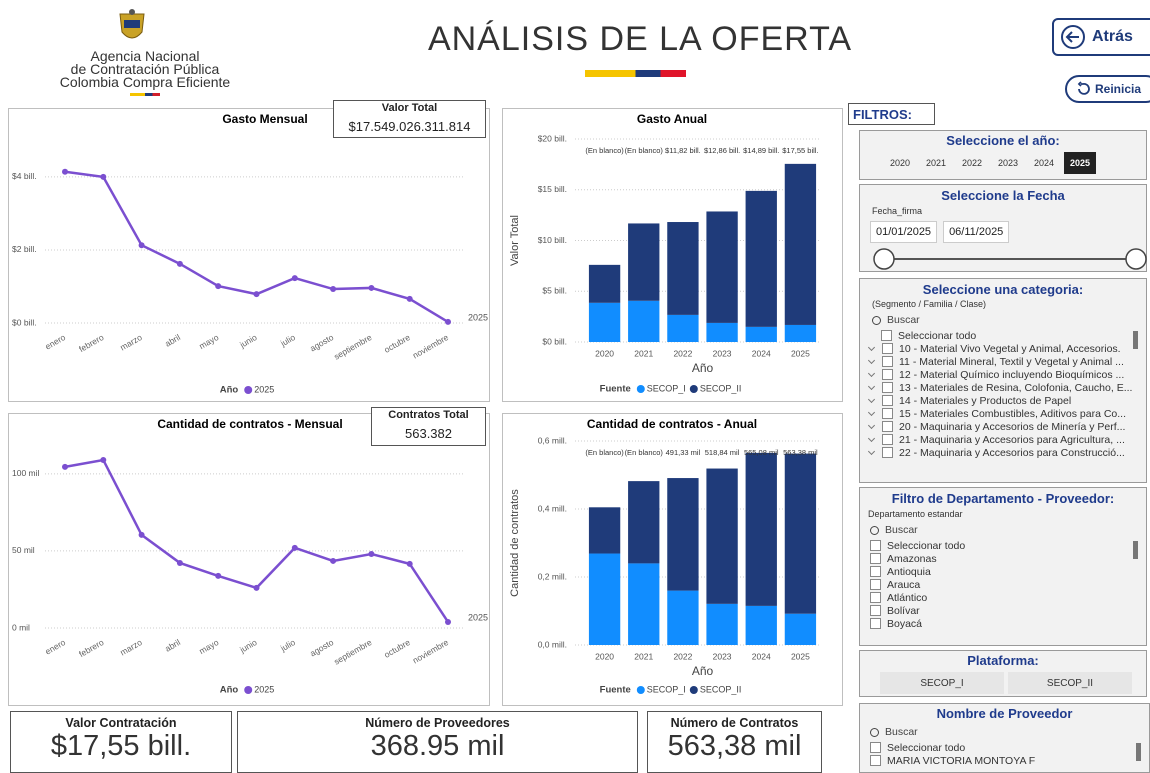 The height and width of the screenshot is (773, 1150). What do you see at coordinates (1004, 259) in the screenshot?
I see `date-slider` at bounding box center [1004, 259].